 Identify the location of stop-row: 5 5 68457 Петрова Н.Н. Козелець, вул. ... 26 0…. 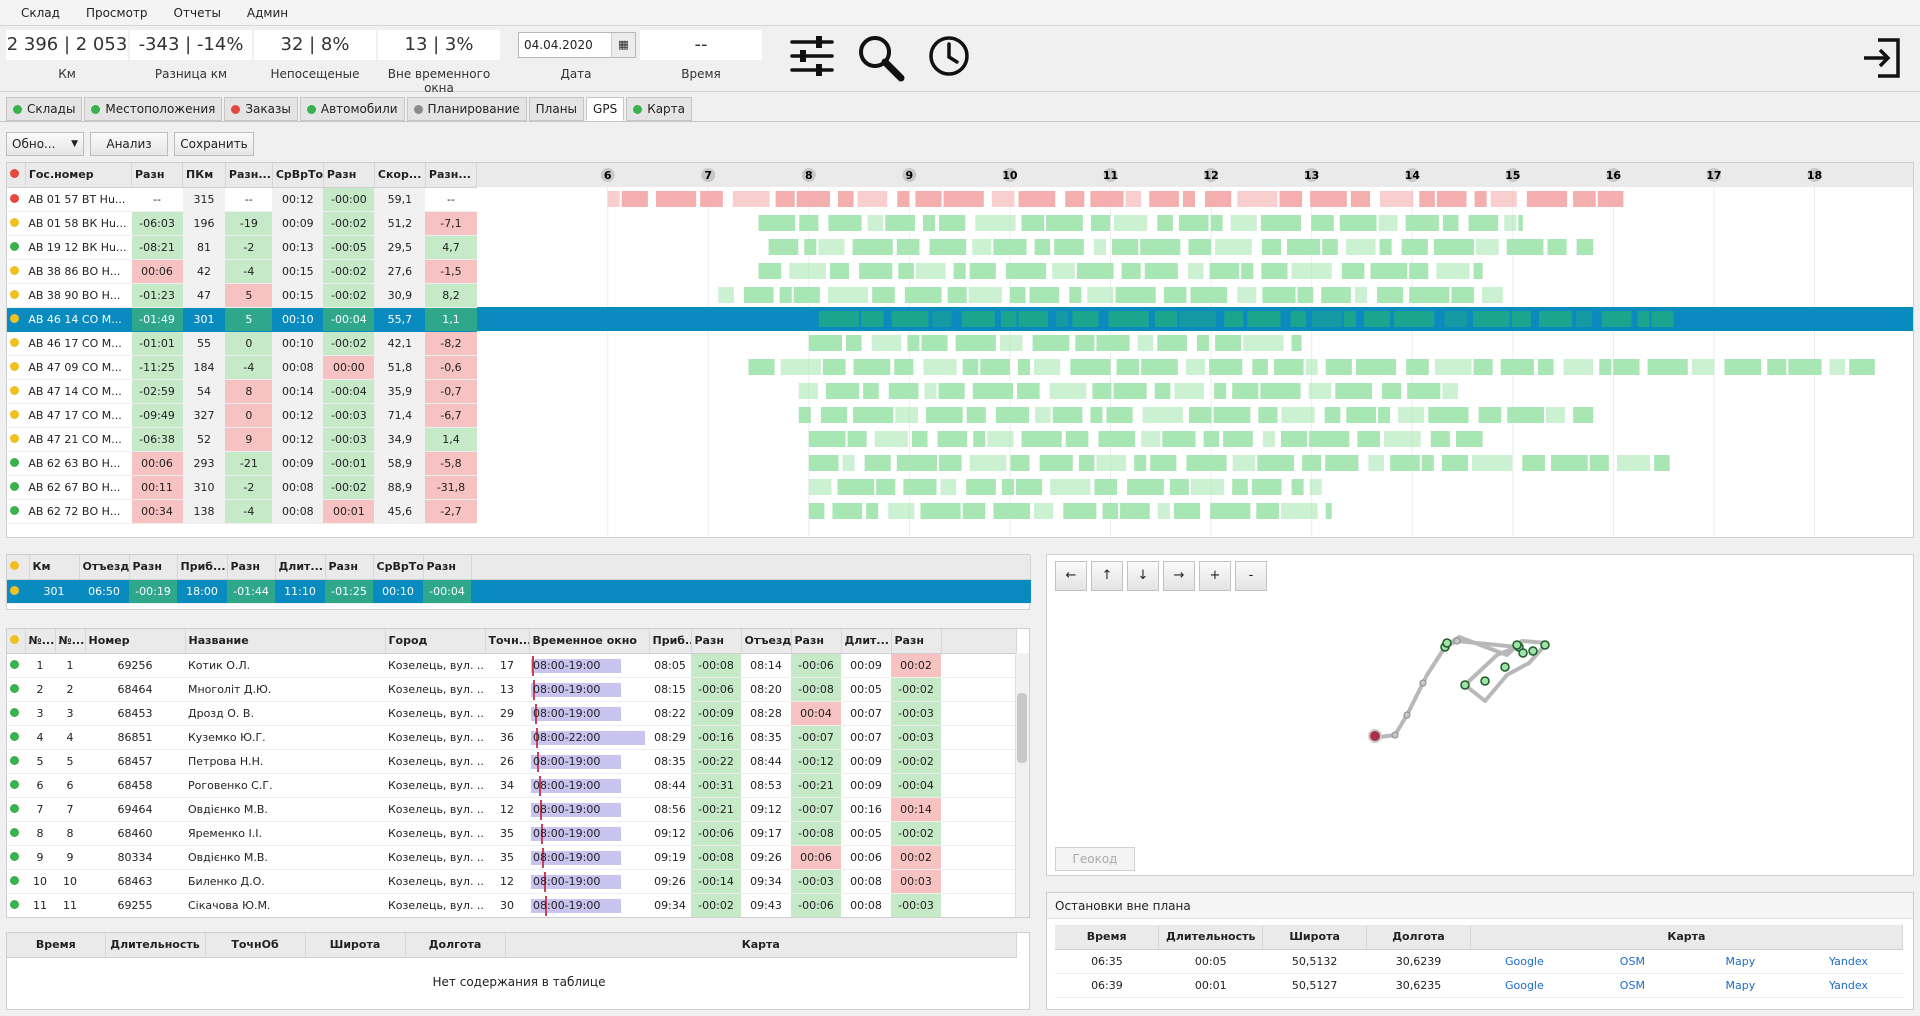
(512, 761).